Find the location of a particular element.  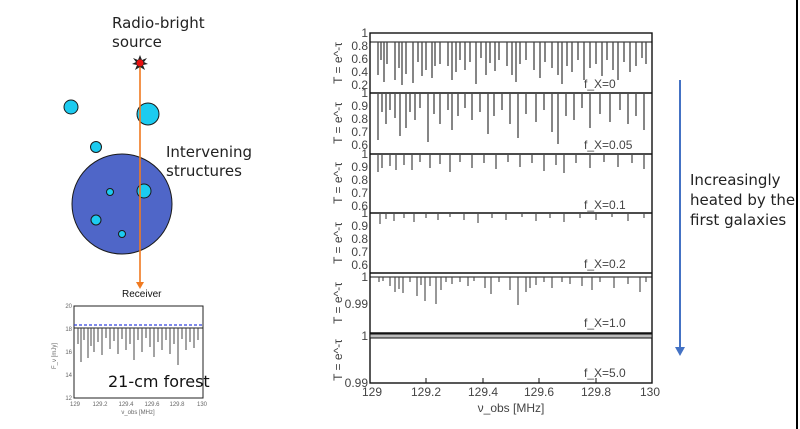

inset-xtick: 129.8 is located at coordinates (177, 405).